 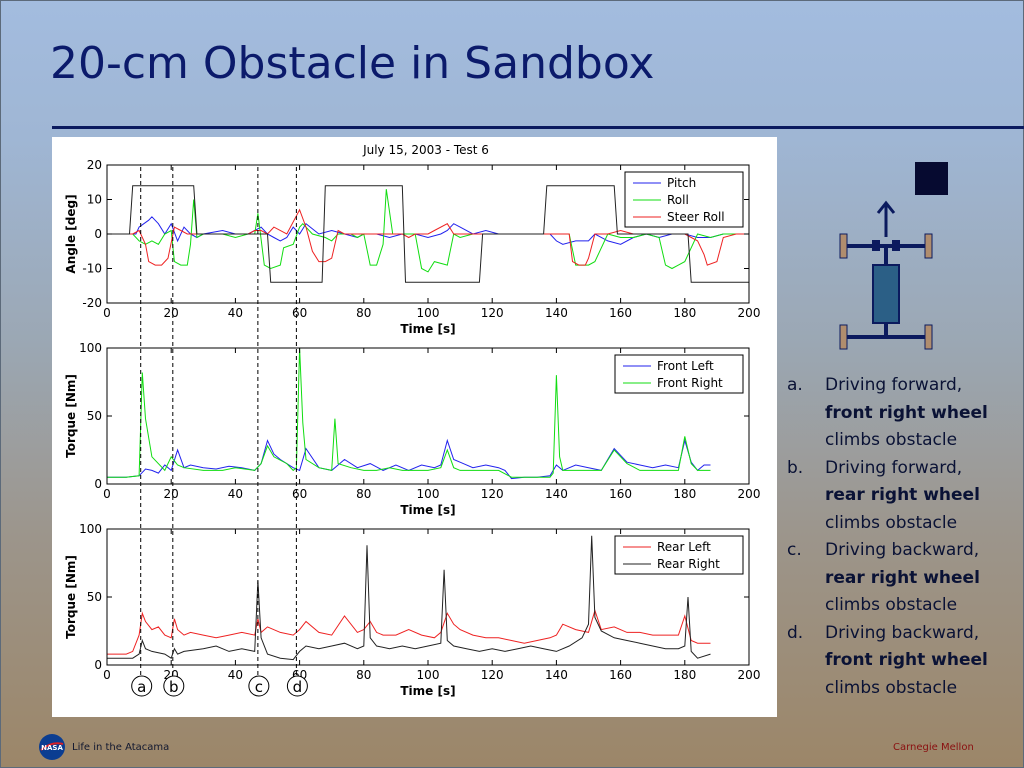 What do you see at coordinates (896, 245) in the screenshot?
I see `steering-joint-right` at bounding box center [896, 245].